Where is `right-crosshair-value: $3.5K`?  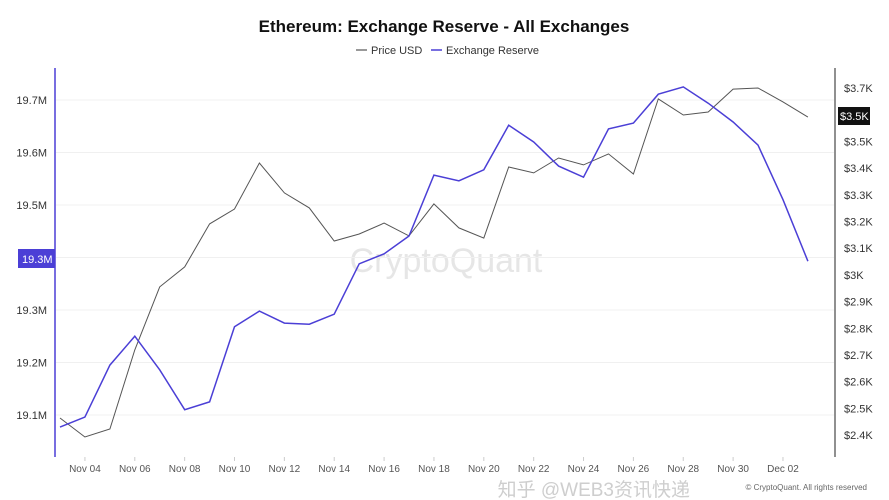 right-crosshair-value: $3.5K is located at coordinates (854, 117).